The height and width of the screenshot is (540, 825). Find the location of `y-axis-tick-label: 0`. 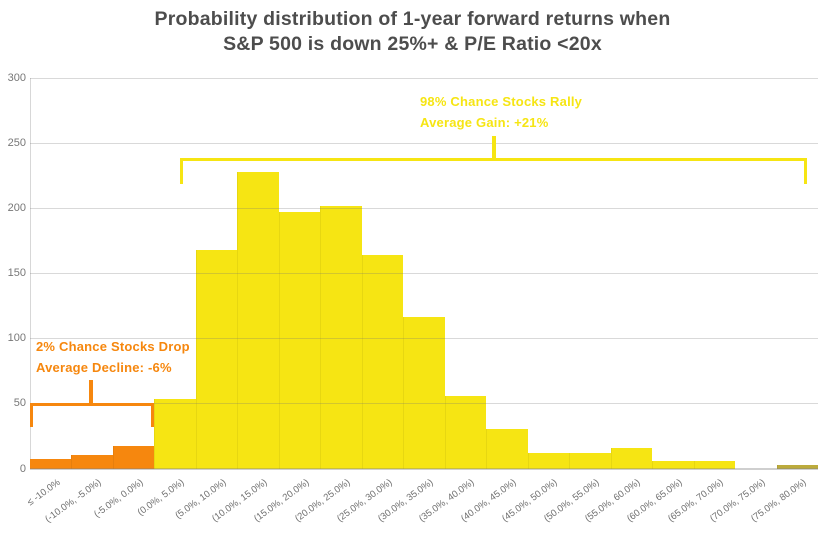

y-axis-tick-label: 0 is located at coordinates (22, 468).